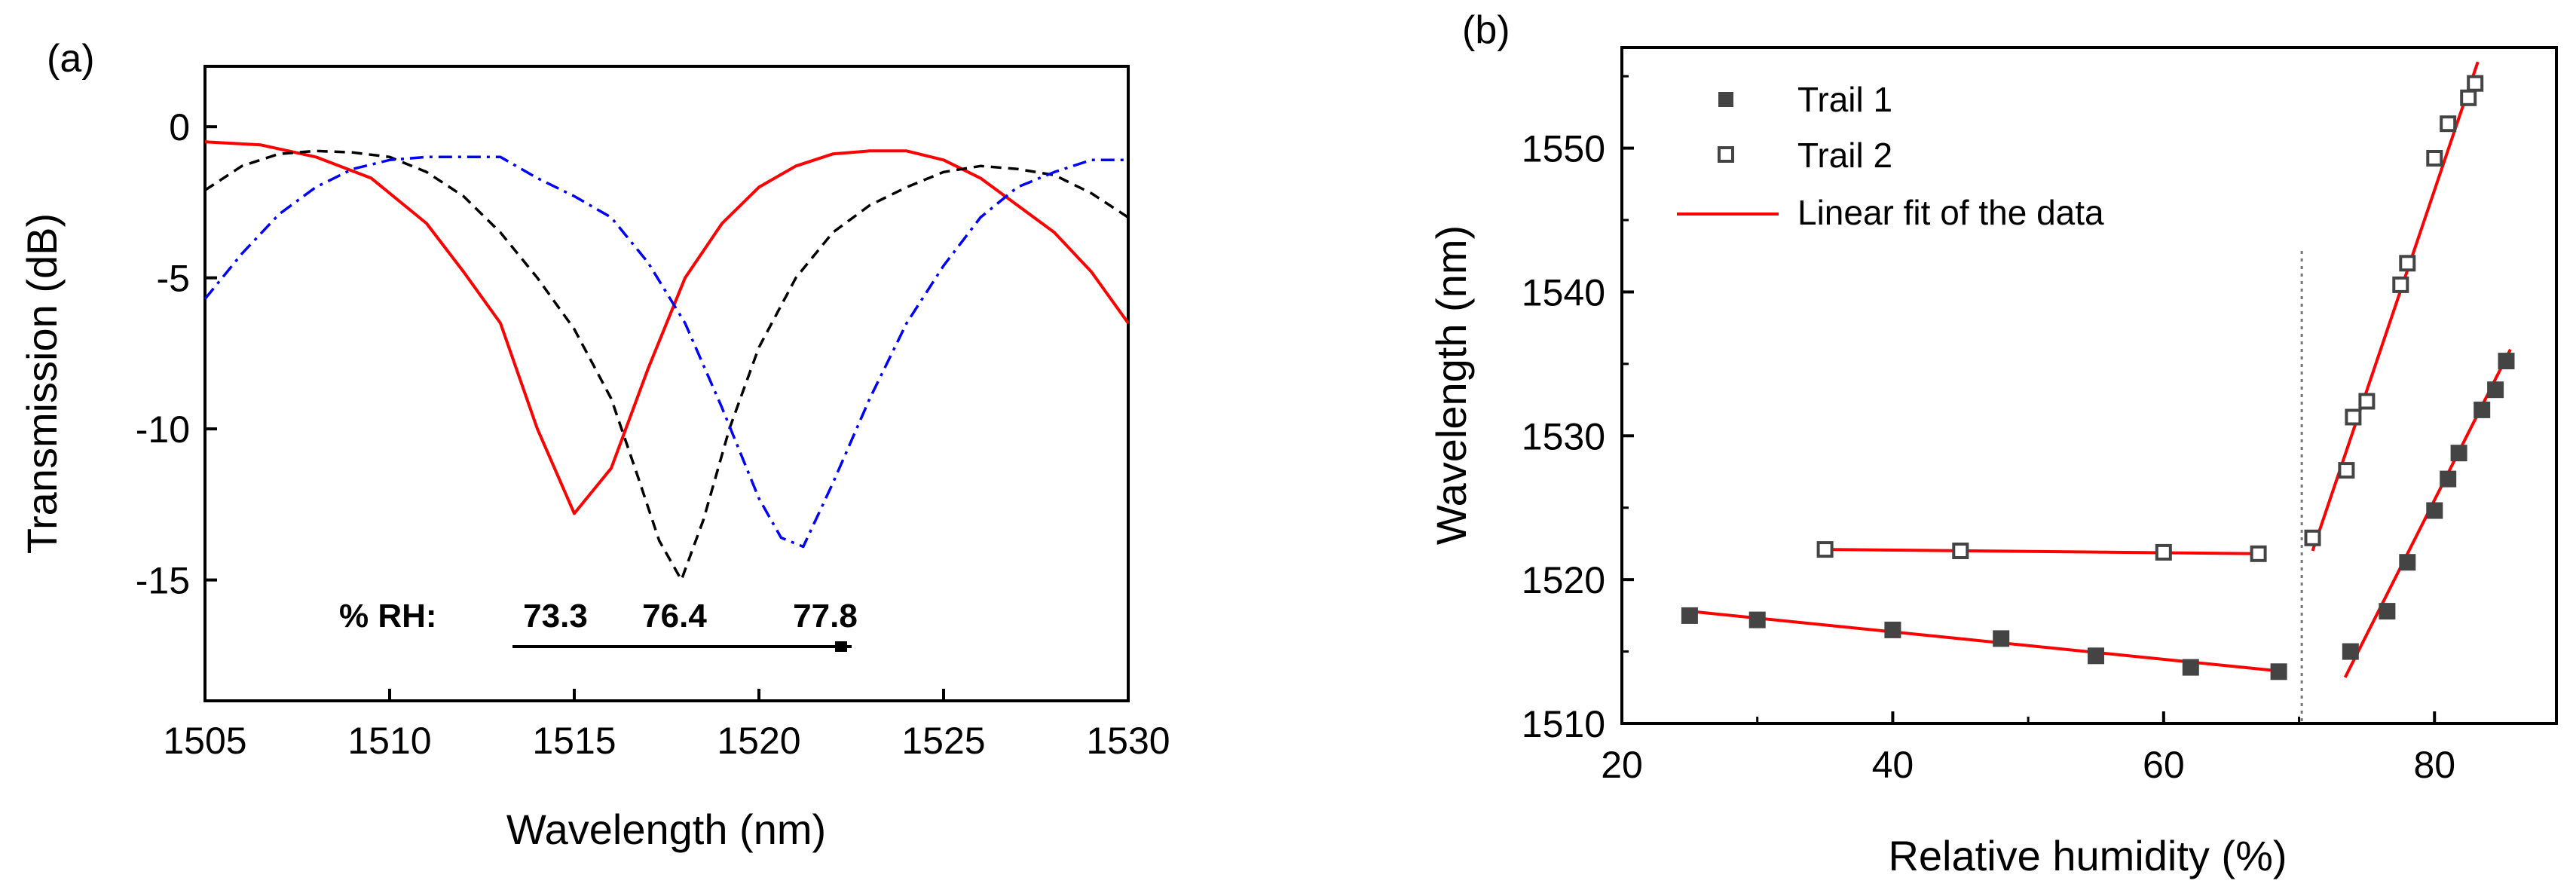  Describe the element at coordinates (71, 59) in the screenshot. I see `panel-a-label: (a)` at that location.